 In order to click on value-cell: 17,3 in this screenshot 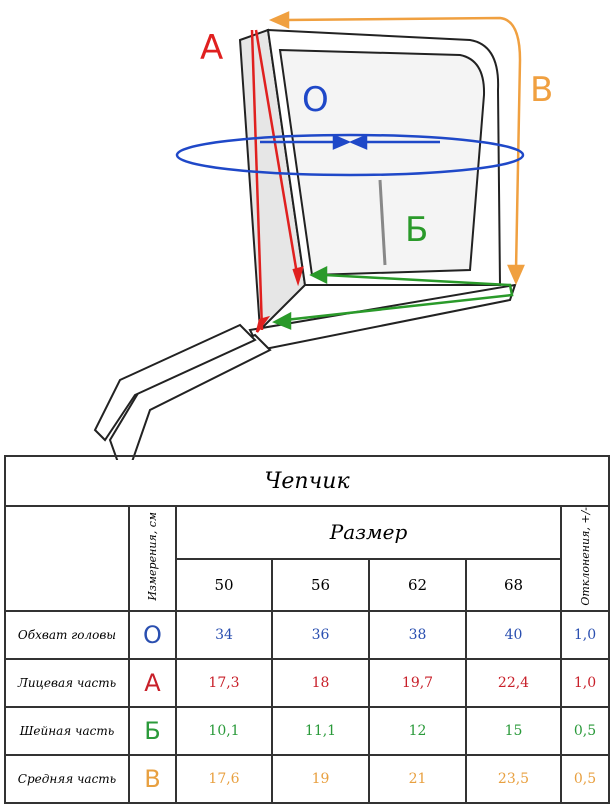, I will do `click(224, 682)`.